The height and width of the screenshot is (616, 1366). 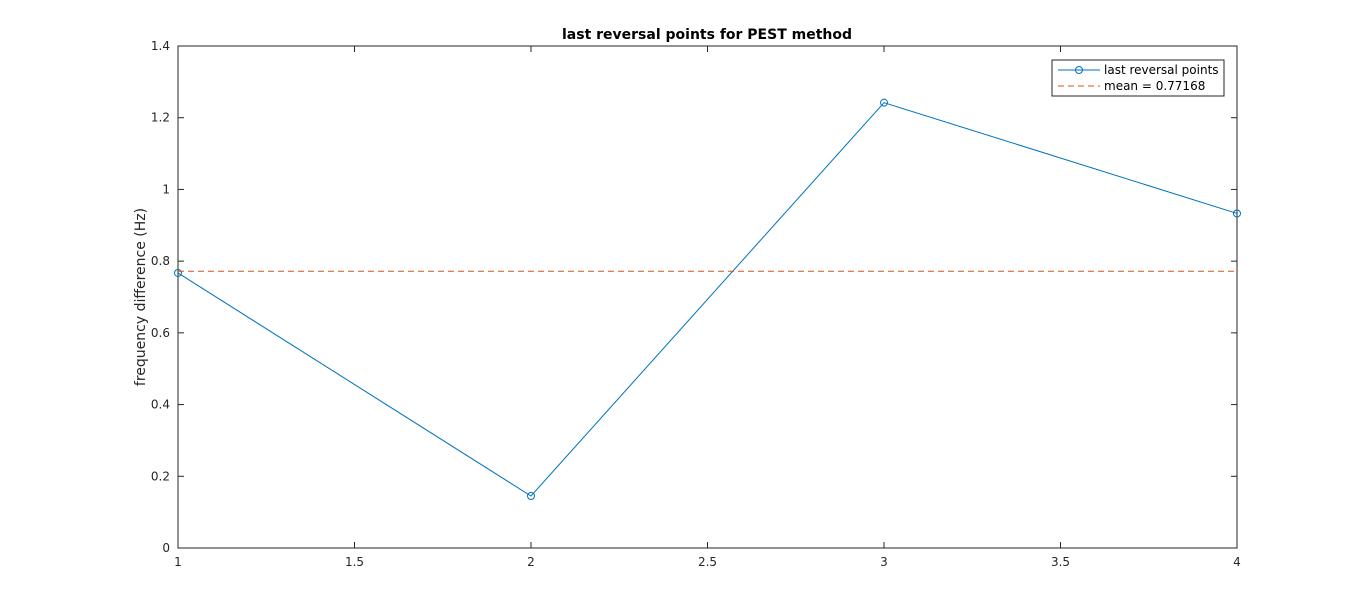 I want to click on y-tick-label: 0.8, so click(x=160, y=261).